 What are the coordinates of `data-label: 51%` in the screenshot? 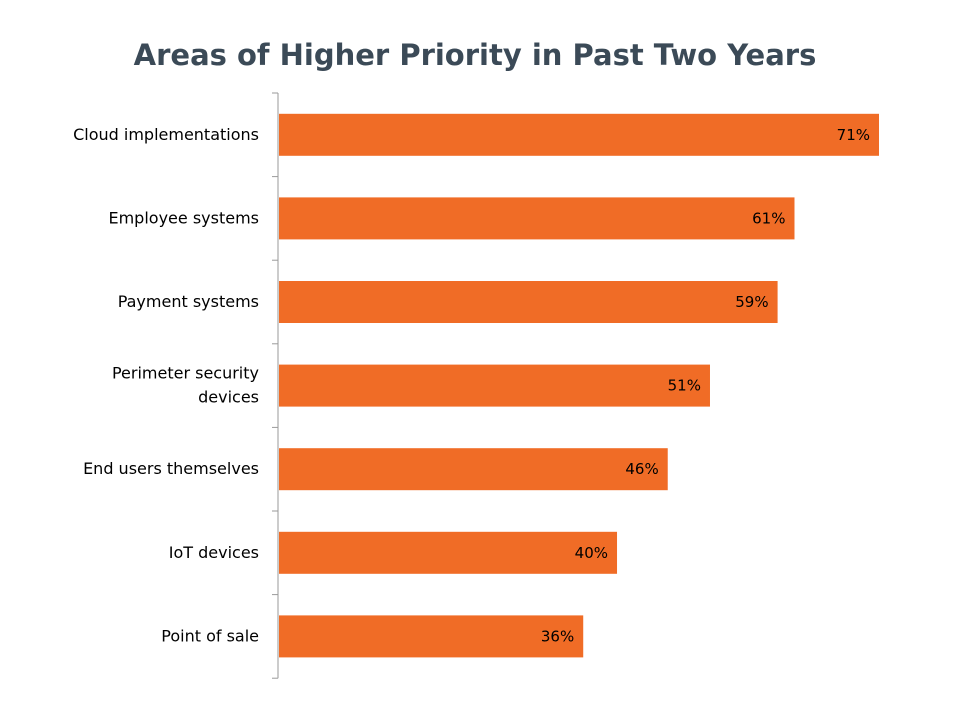 It's located at (684, 386).